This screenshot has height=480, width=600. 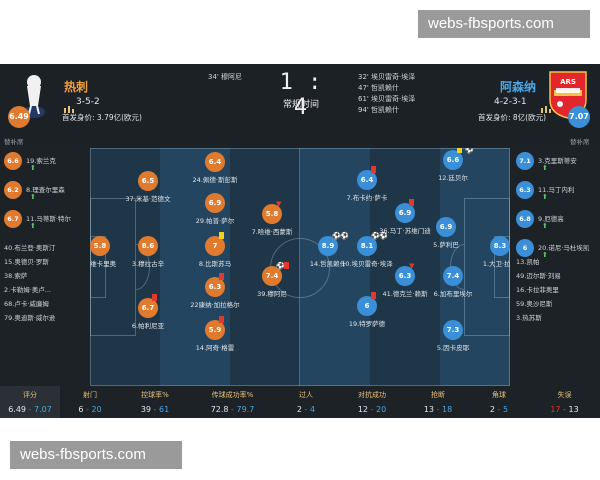 I want to click on player-name: 6.加布里埃尔, so click(x=453, y=294).